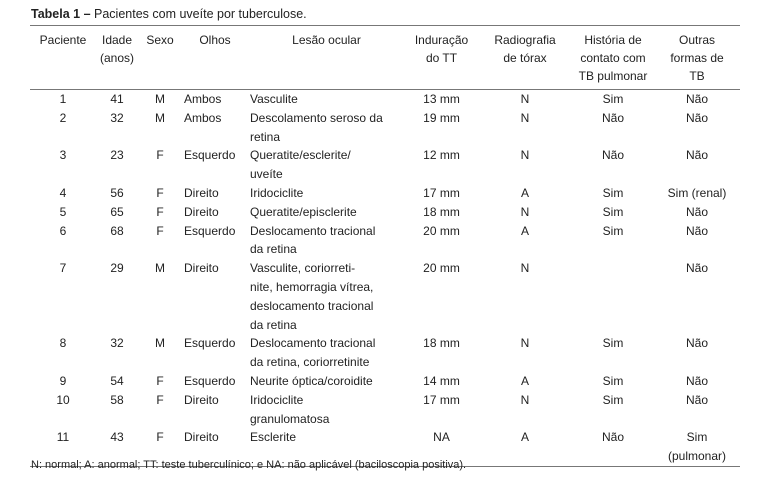  What do you see at coordinates (117, 268) in the screenshot?
I see `table-cell: 29` at bounding box center [117, 268].